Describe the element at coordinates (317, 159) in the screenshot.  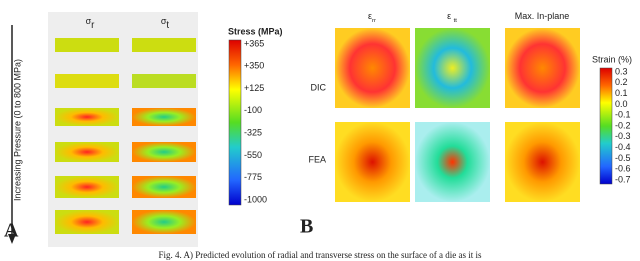
I see `row-label: FEA` at that location.